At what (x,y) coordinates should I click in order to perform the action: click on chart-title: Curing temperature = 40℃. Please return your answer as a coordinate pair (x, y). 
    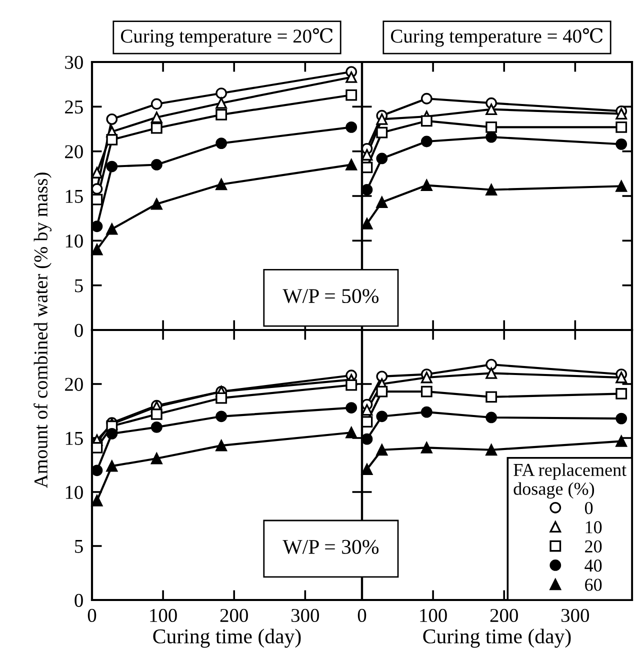
    Looking at the image, I should click on (496, 37).